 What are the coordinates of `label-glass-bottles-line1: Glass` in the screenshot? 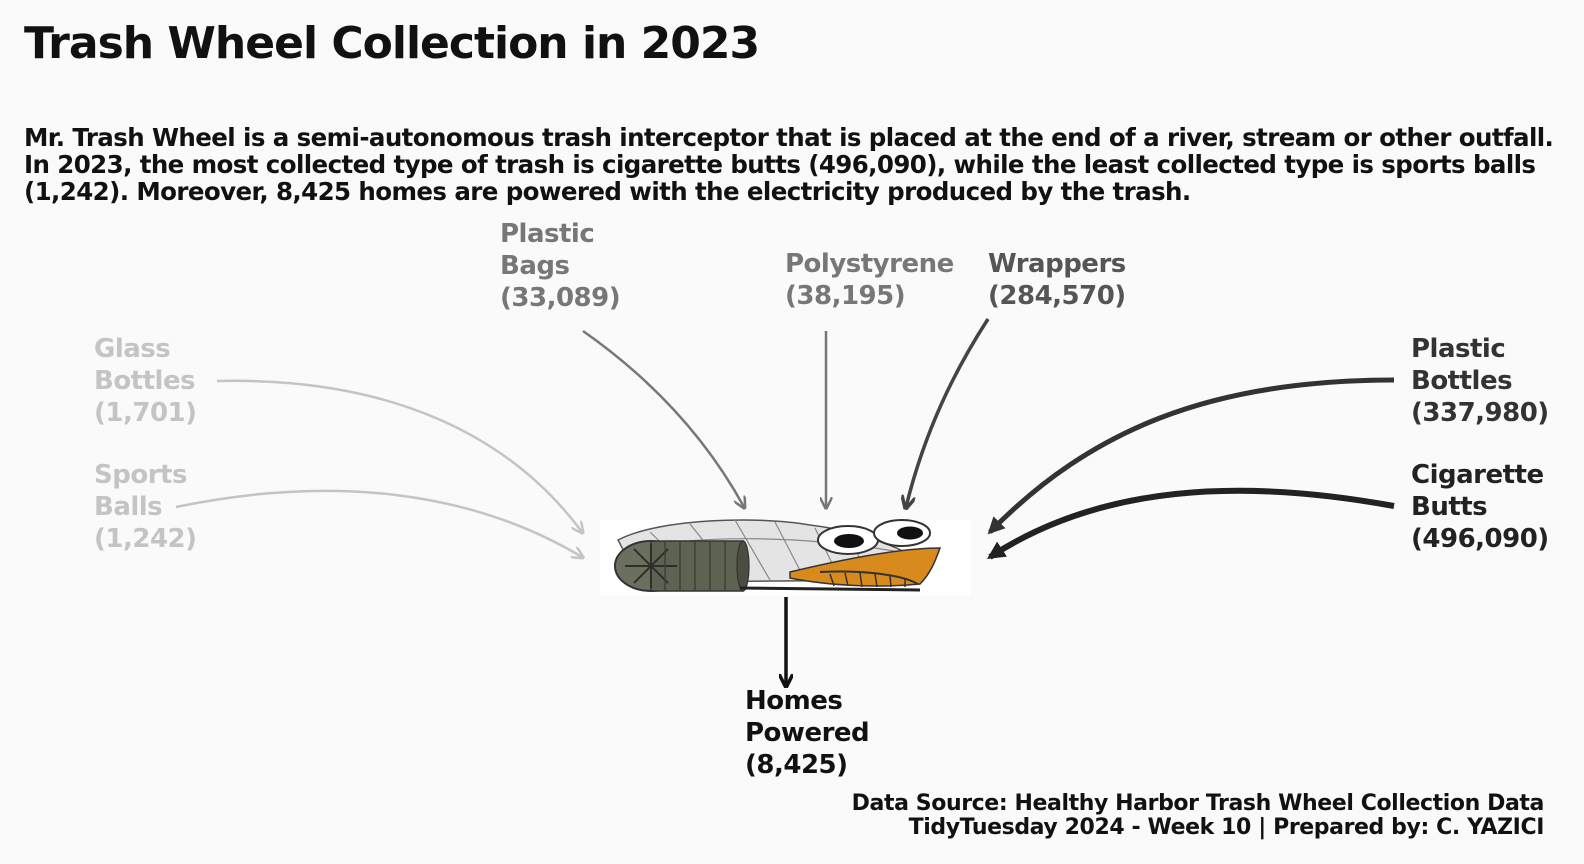 It's located at (132, 349).